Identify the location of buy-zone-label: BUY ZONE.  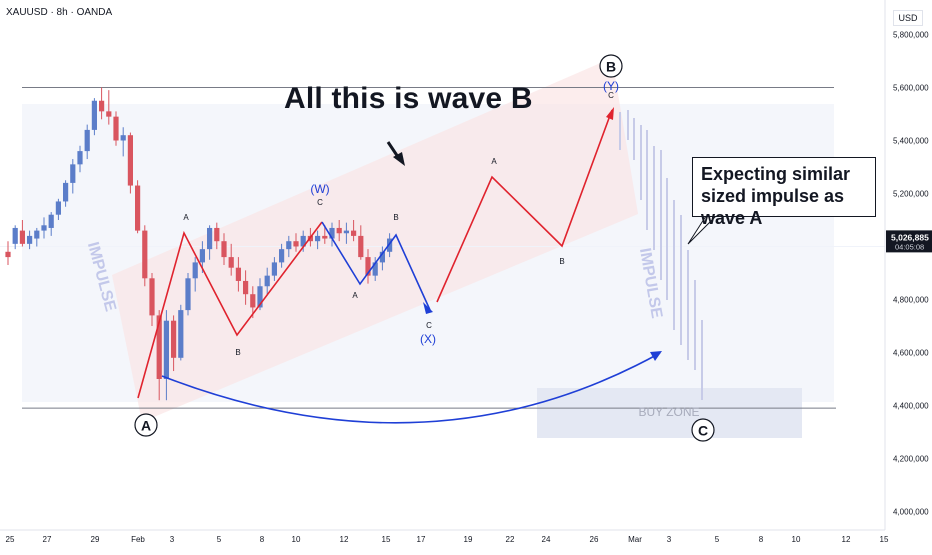
(668, 412).